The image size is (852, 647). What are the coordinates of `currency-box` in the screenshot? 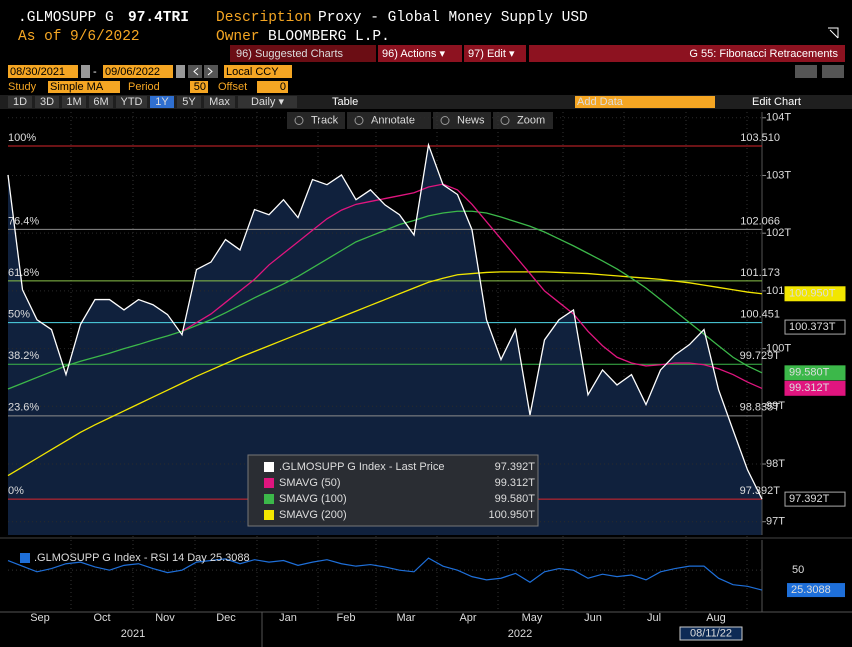 It's located at (258, 71).